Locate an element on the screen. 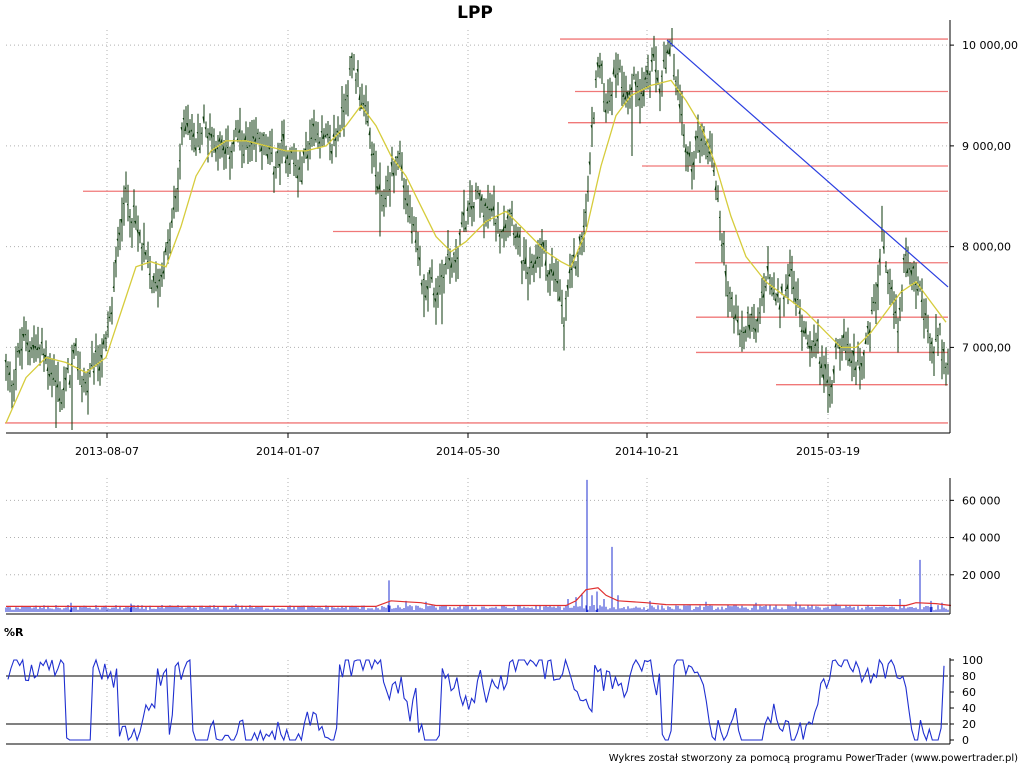  indicator-grid is located at coordinates (467, 700).